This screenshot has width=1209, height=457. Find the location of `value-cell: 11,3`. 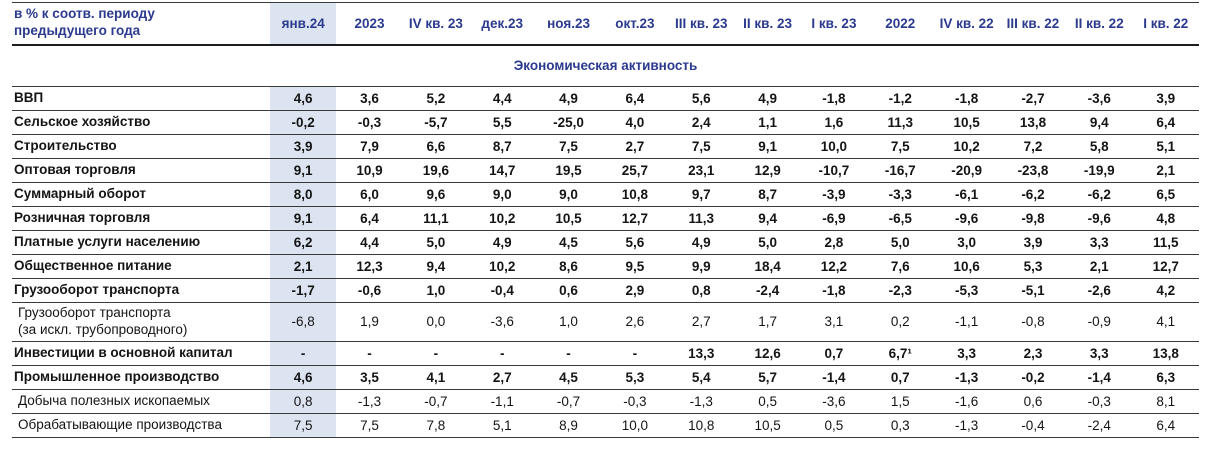

value-cell: 11,3 is located at coordinates (900, 122).